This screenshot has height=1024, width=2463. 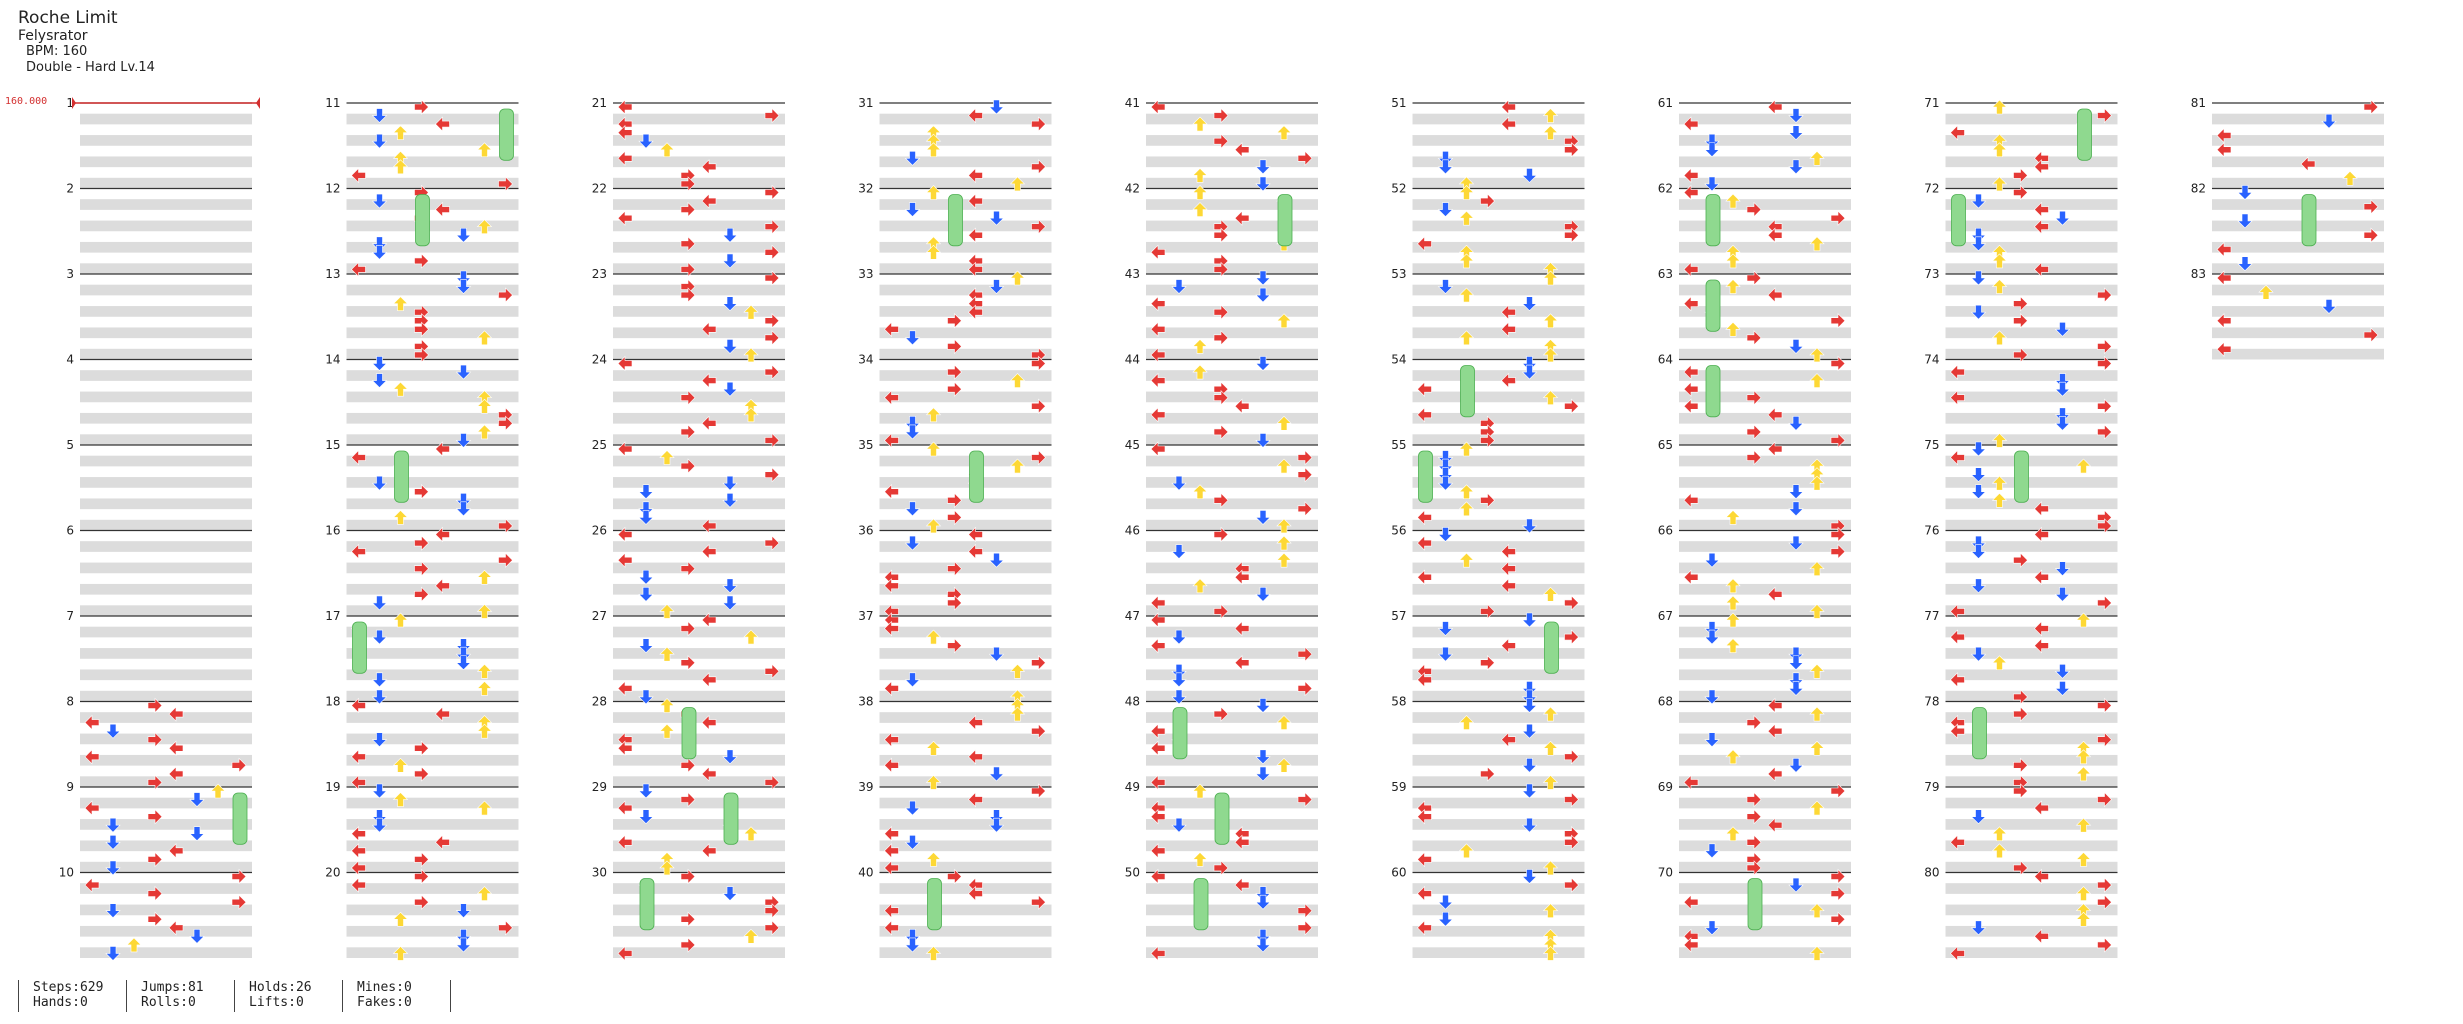 What do you see at coordinates (70, 702) in the screenshot?
I see `measure-number: 8` at bounding box center [70, 702].